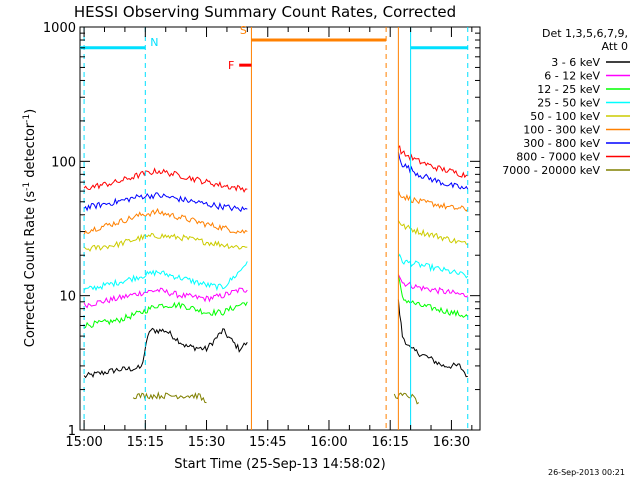  I want to click on x-tick-label-4: 16:00, so click(328, 442).